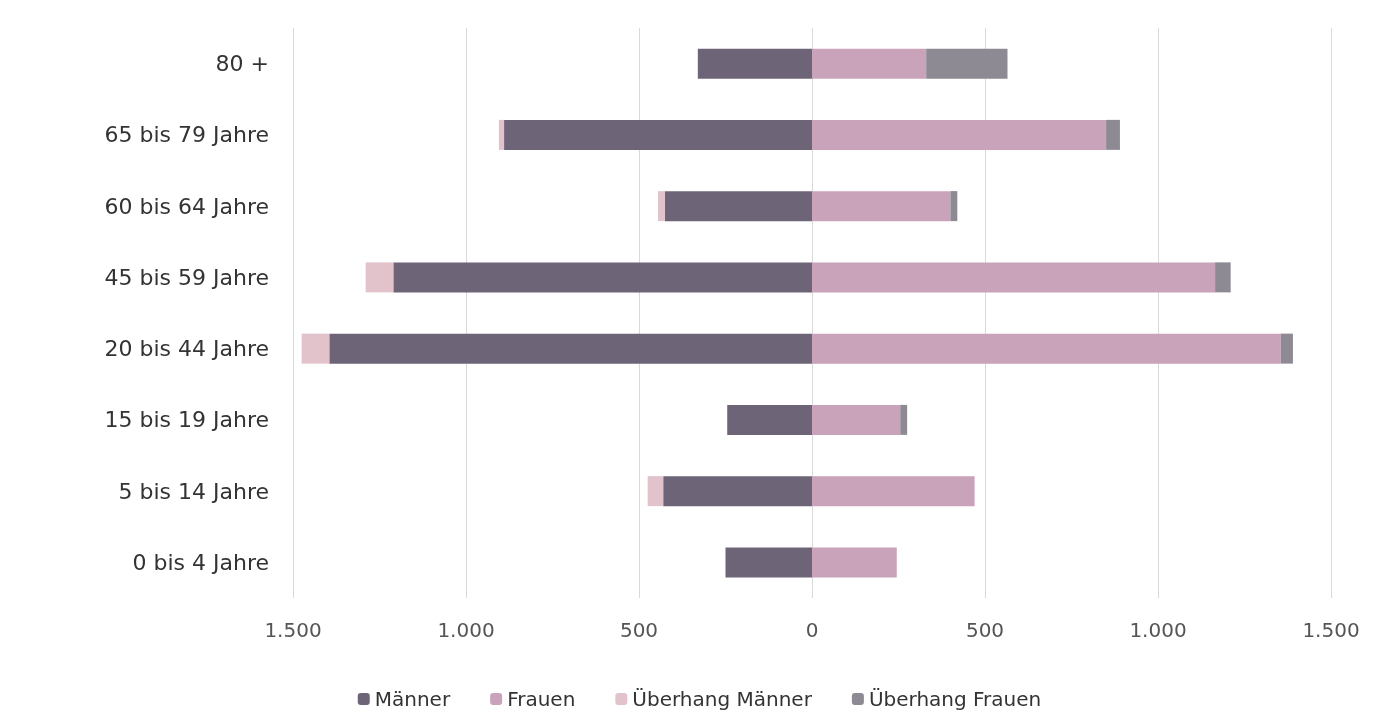 This screenshot has height=726, width=1399. Describe the element at coordinates (186, 206) in the screenshot. I see `y-tick-label: 60 bis 64 Jahre` at that location.